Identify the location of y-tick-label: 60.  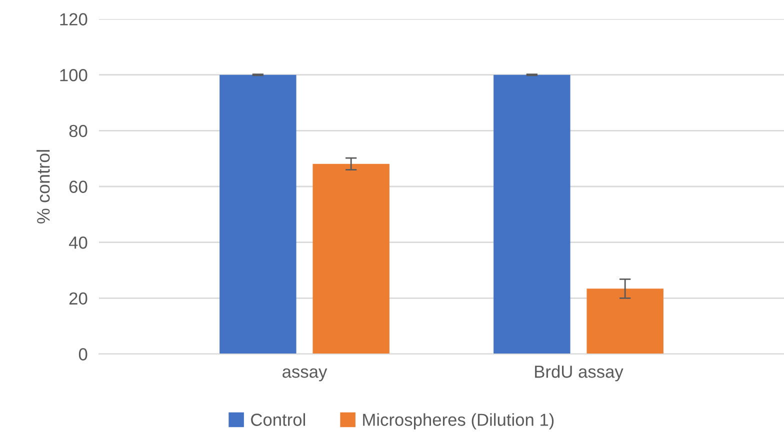
(78, 186).